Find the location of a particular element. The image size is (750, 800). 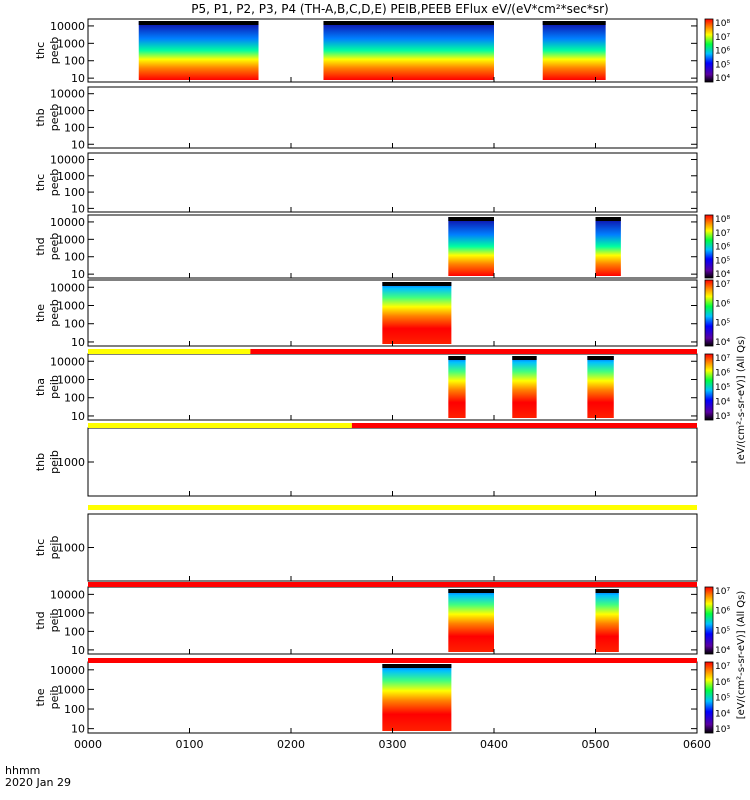

ytick-label-2-0: 10 is located at coordinates (78, 208).